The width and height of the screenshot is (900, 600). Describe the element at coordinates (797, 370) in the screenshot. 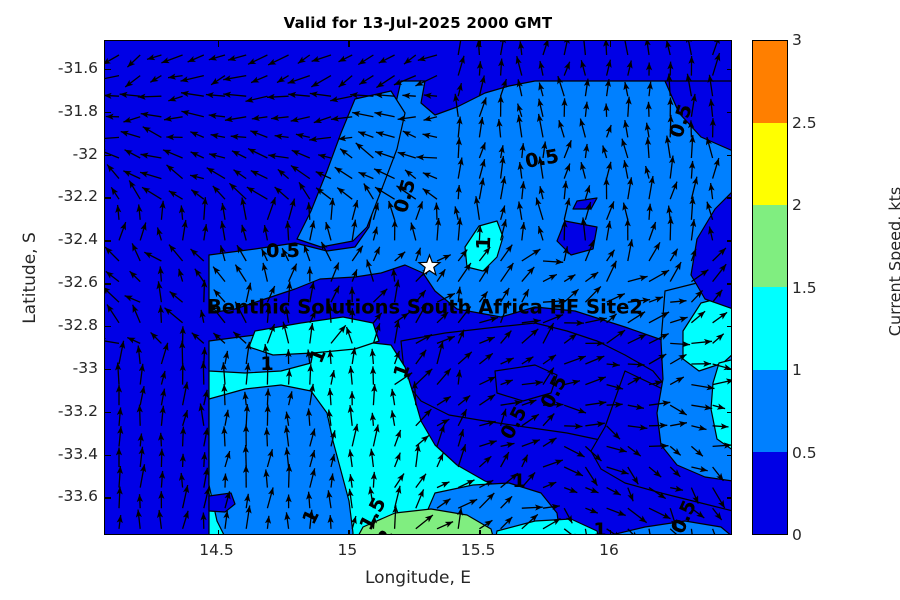

I see `colorbar-tick-label: 1` at that location.